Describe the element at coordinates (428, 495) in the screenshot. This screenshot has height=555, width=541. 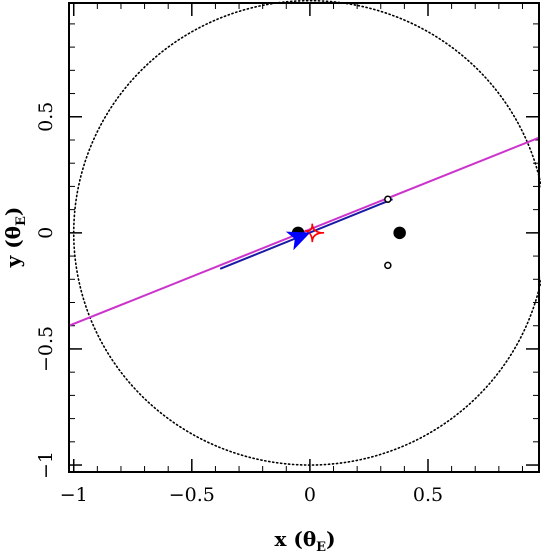
I see `x-tick-label: 0.5` at that location.